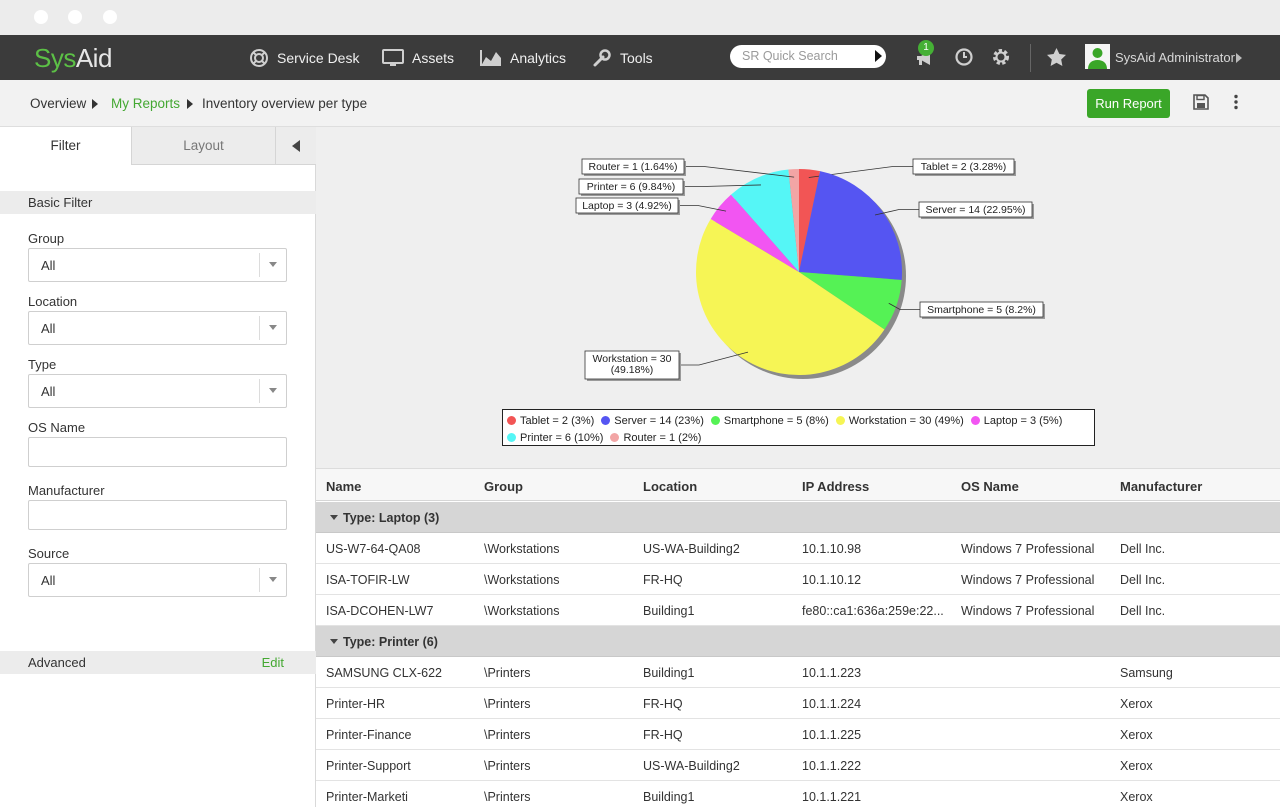 The image size is (1280, 807). What do you see at coordinates (1128, 103) in the screenshot?
I see `run-report-button: Run Report` at bounding box center [1128, 103].